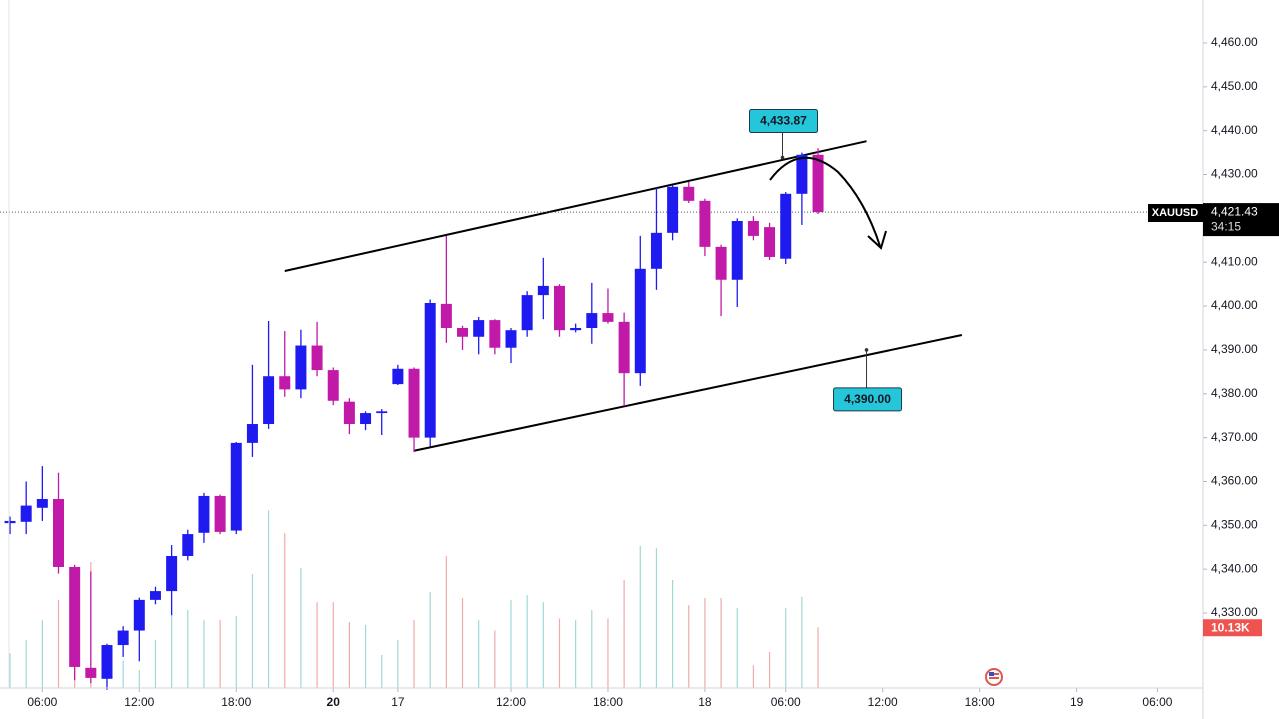 The height and width of the screenshot is (719, 1279). What do you see at coordinates (1234, 568) in the screenshot?
I see `y-tick-label: 4,340.00` at bounding box center [1234, 568].